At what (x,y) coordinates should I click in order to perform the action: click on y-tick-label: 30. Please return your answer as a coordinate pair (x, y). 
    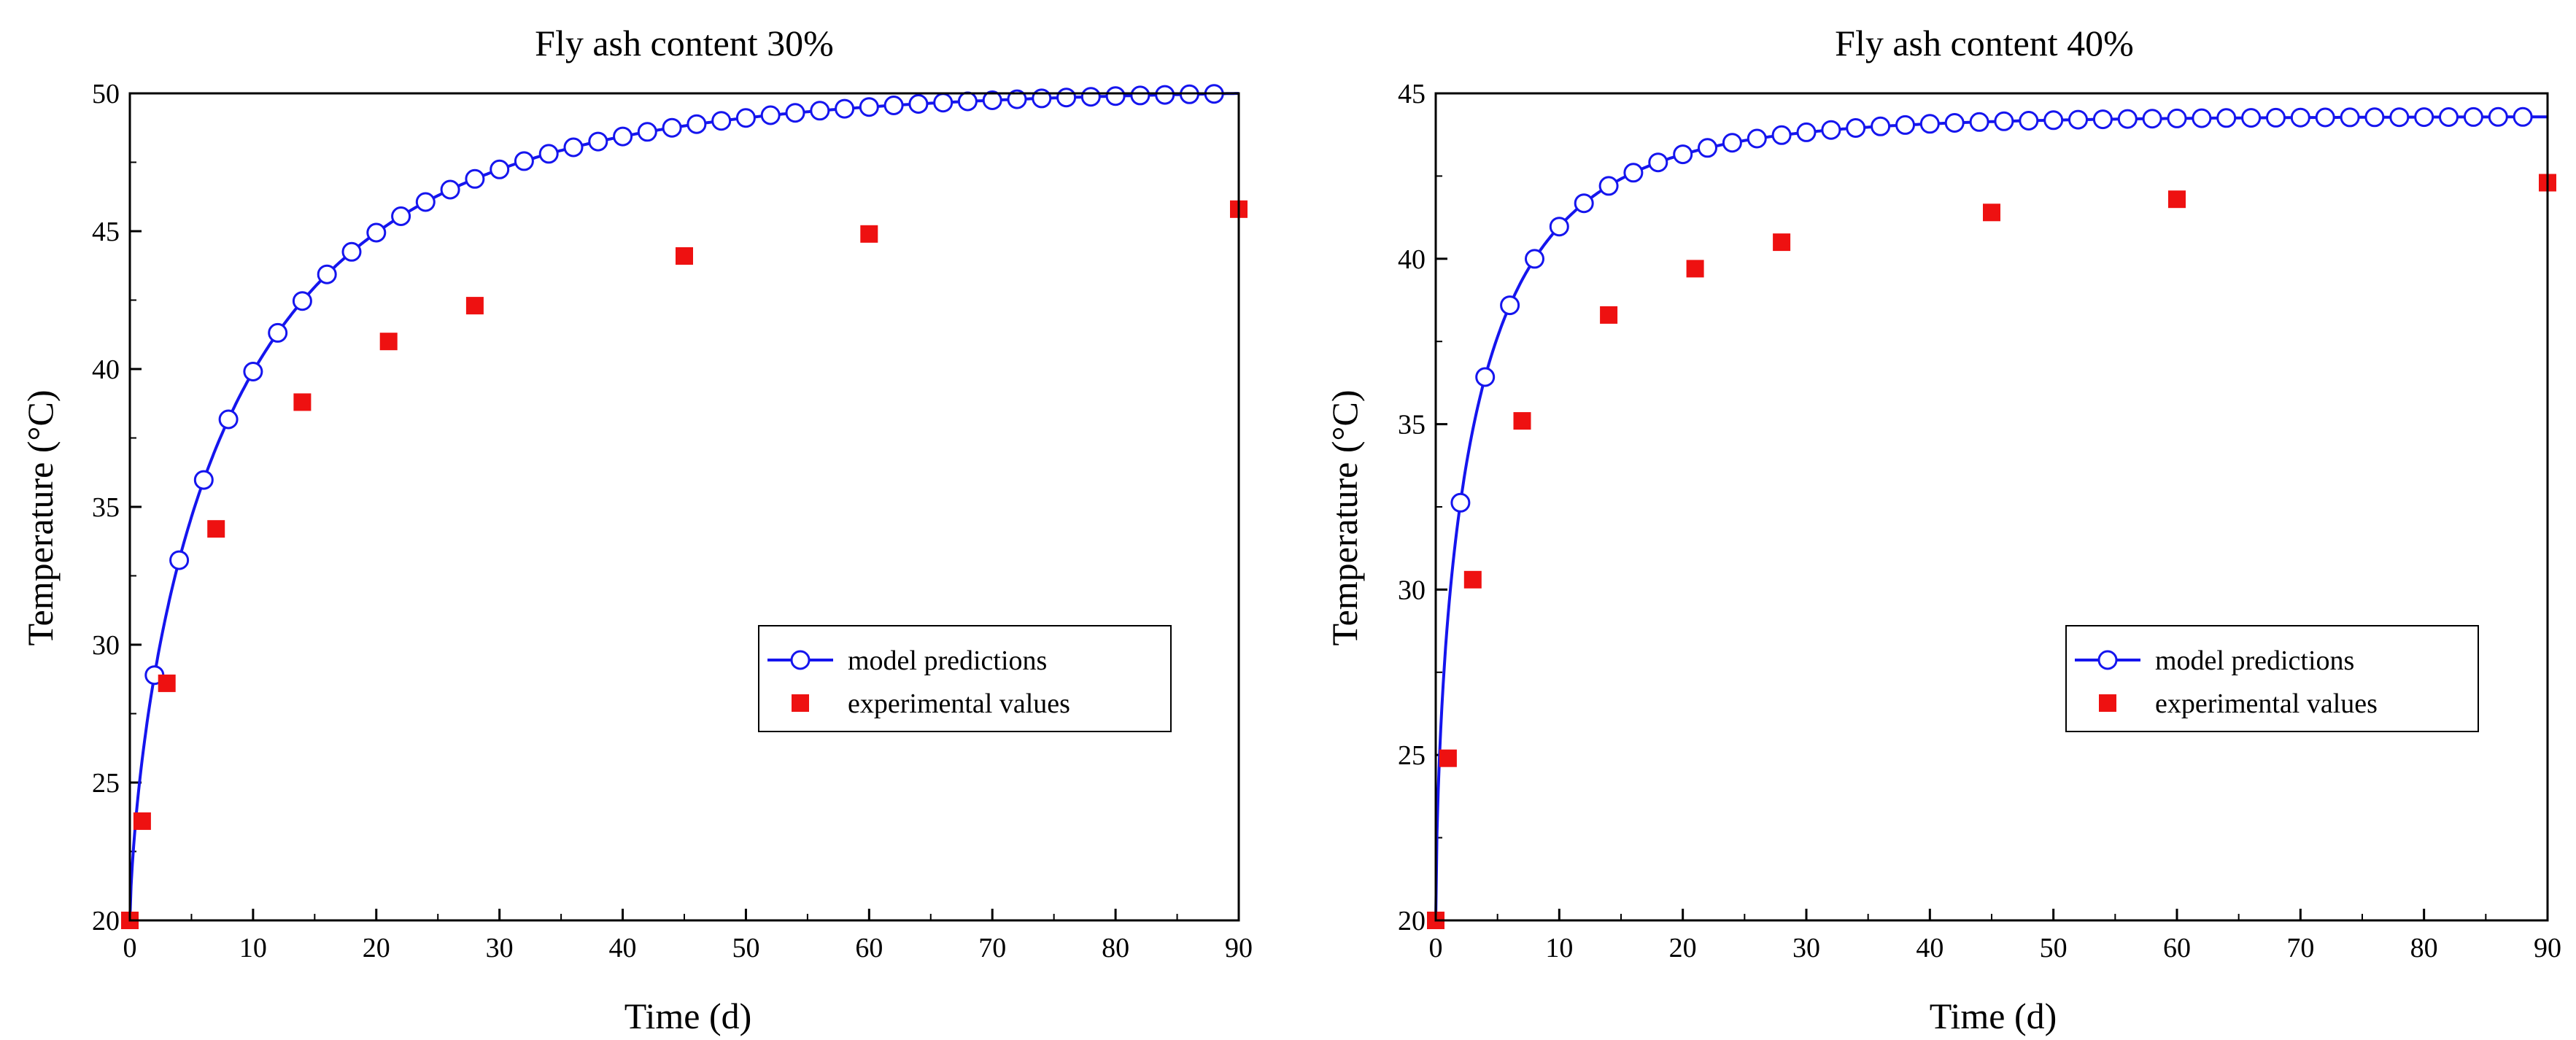
    Looking at the image, I should click on (106, 645).